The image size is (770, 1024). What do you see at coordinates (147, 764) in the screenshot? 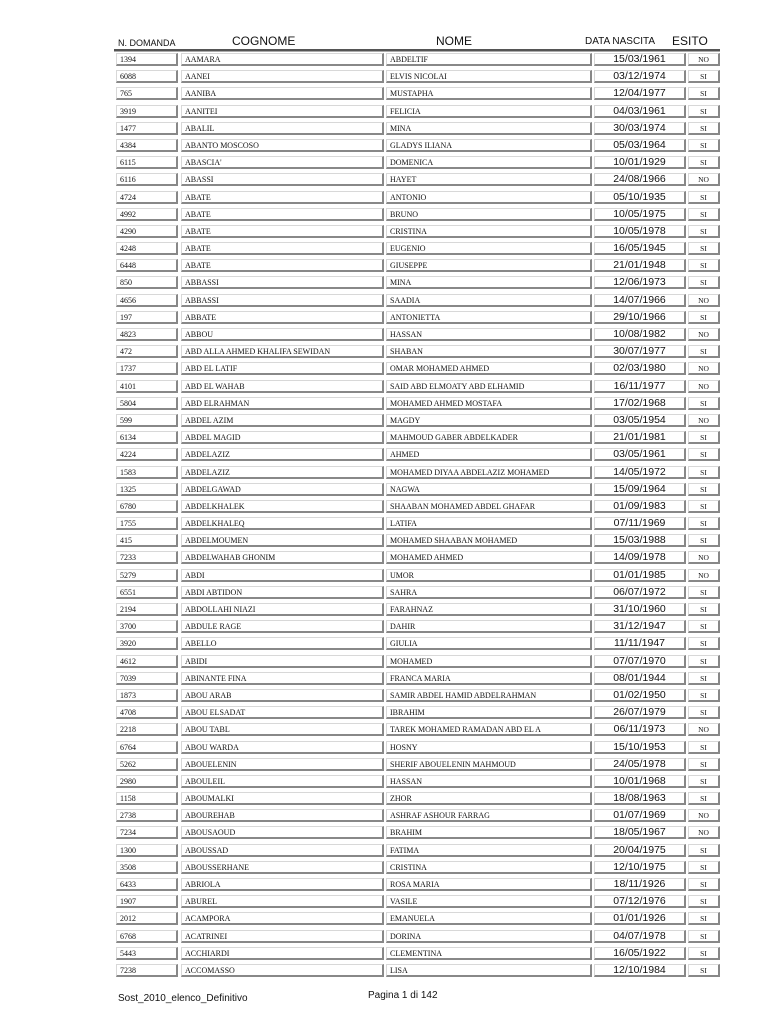
I see `cell-n-domanda: 5262` at bounding box center [147, 764].